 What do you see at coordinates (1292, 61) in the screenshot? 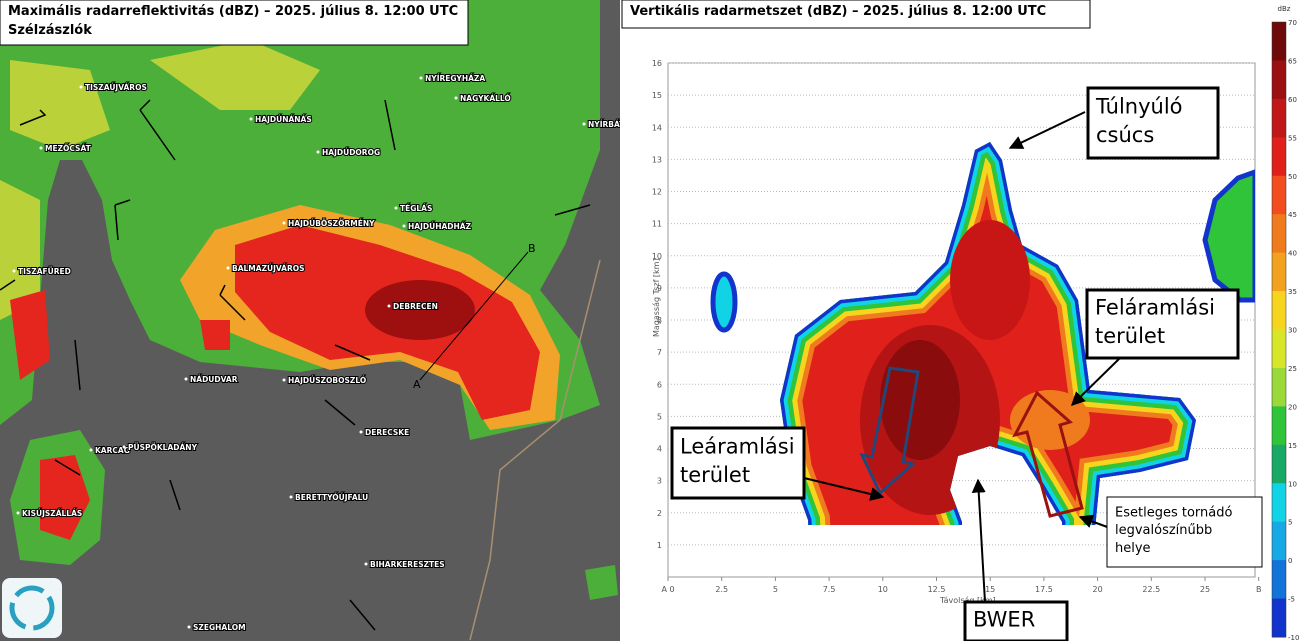
I see `colorbar-tick: 65` at bounding box center [1292, 61].